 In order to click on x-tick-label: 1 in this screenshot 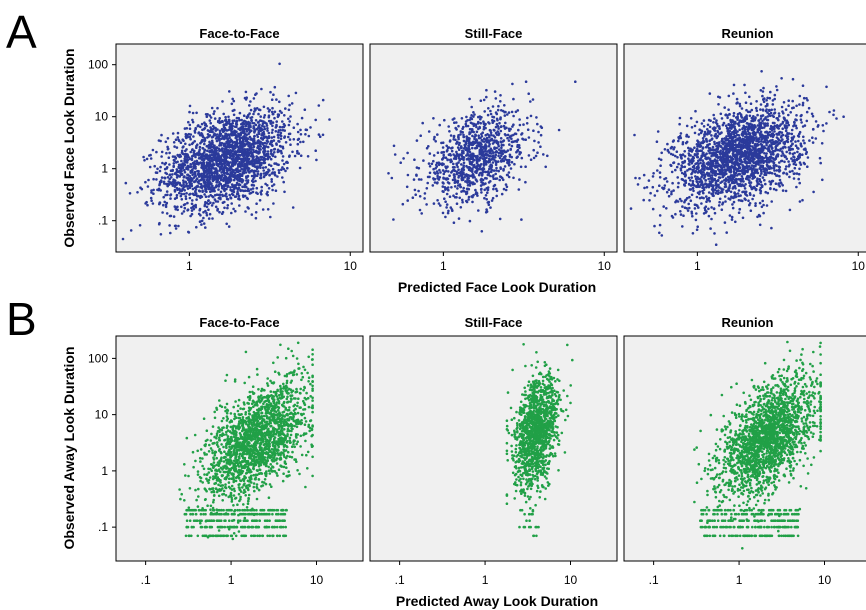, I will do `click(443, 266)`.